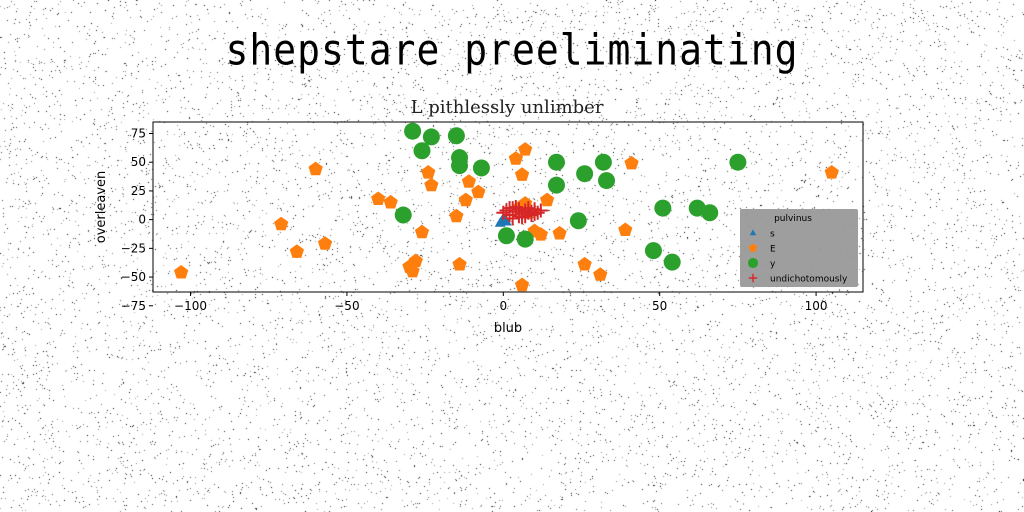 This screenshot has width=1024, height=512. What do you see at coordinates (133, 248) in the screenshot?
I see `y-tick-label: −25` at bounding box center [133, 248].